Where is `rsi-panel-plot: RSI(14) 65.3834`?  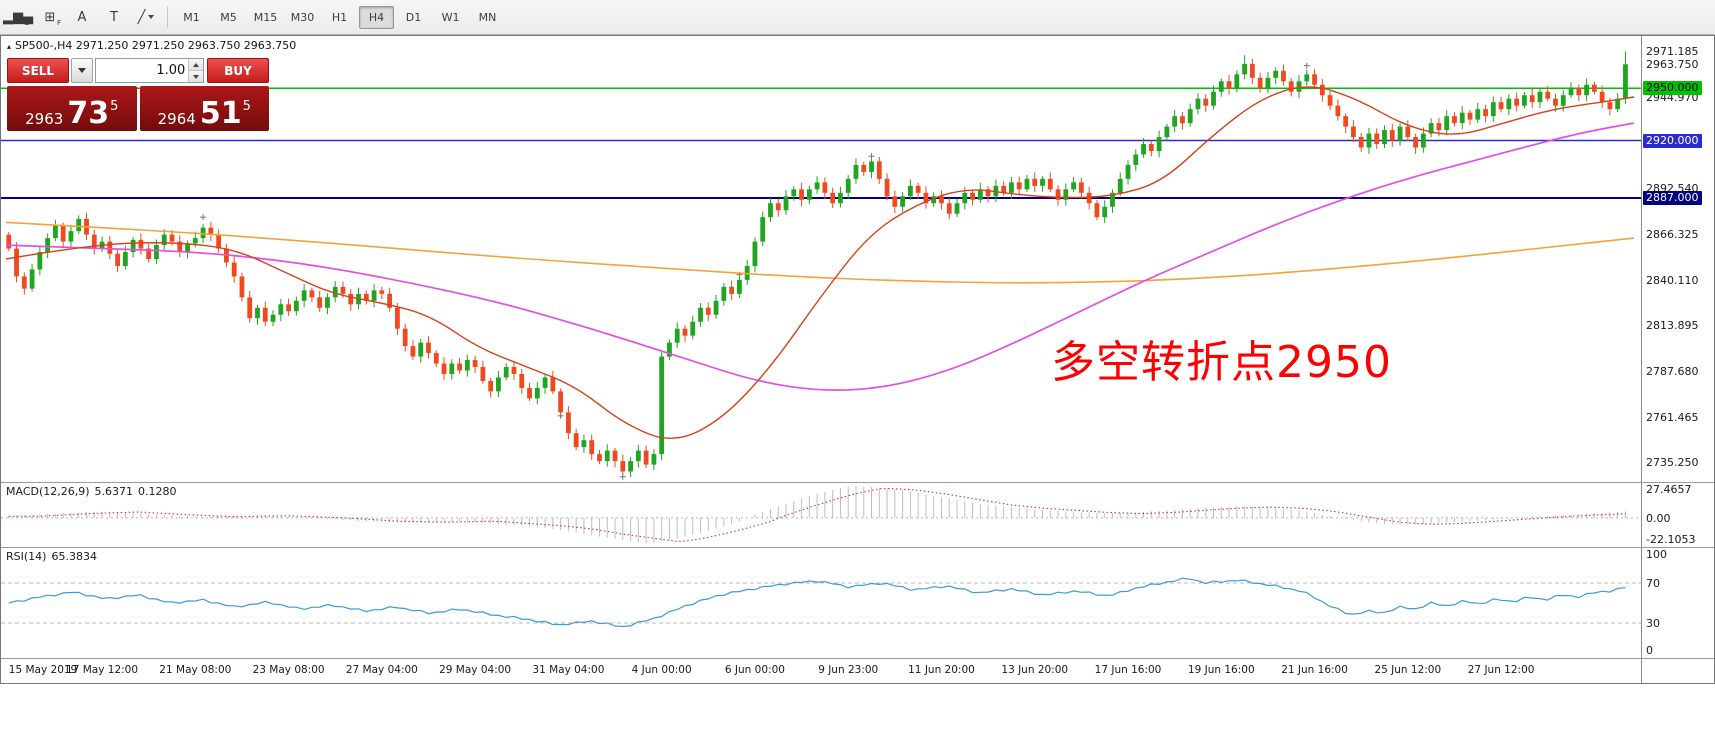
rsi-panel-plot: RSI(14) 65.3834 is located at coordinates (821, 603).